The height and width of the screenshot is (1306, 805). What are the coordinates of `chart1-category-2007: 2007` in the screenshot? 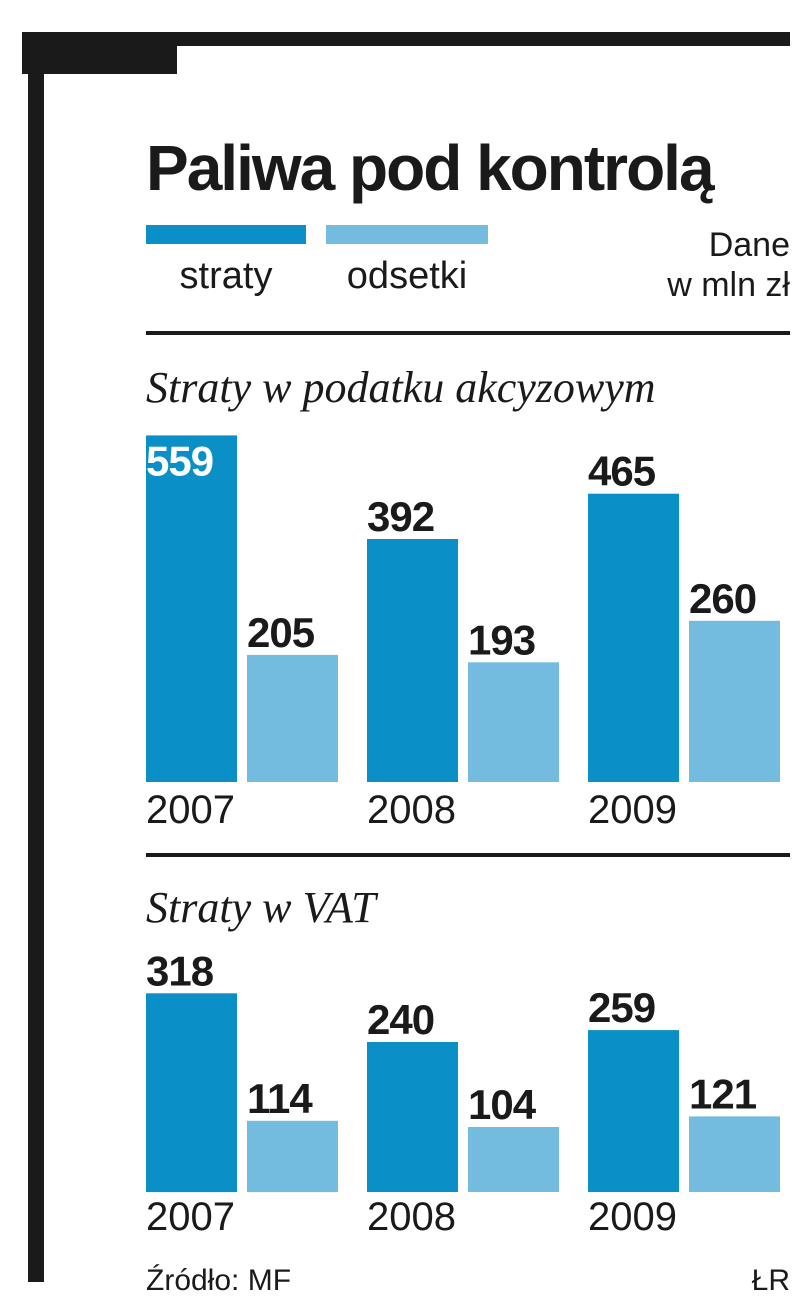 It's located at (190, 810).